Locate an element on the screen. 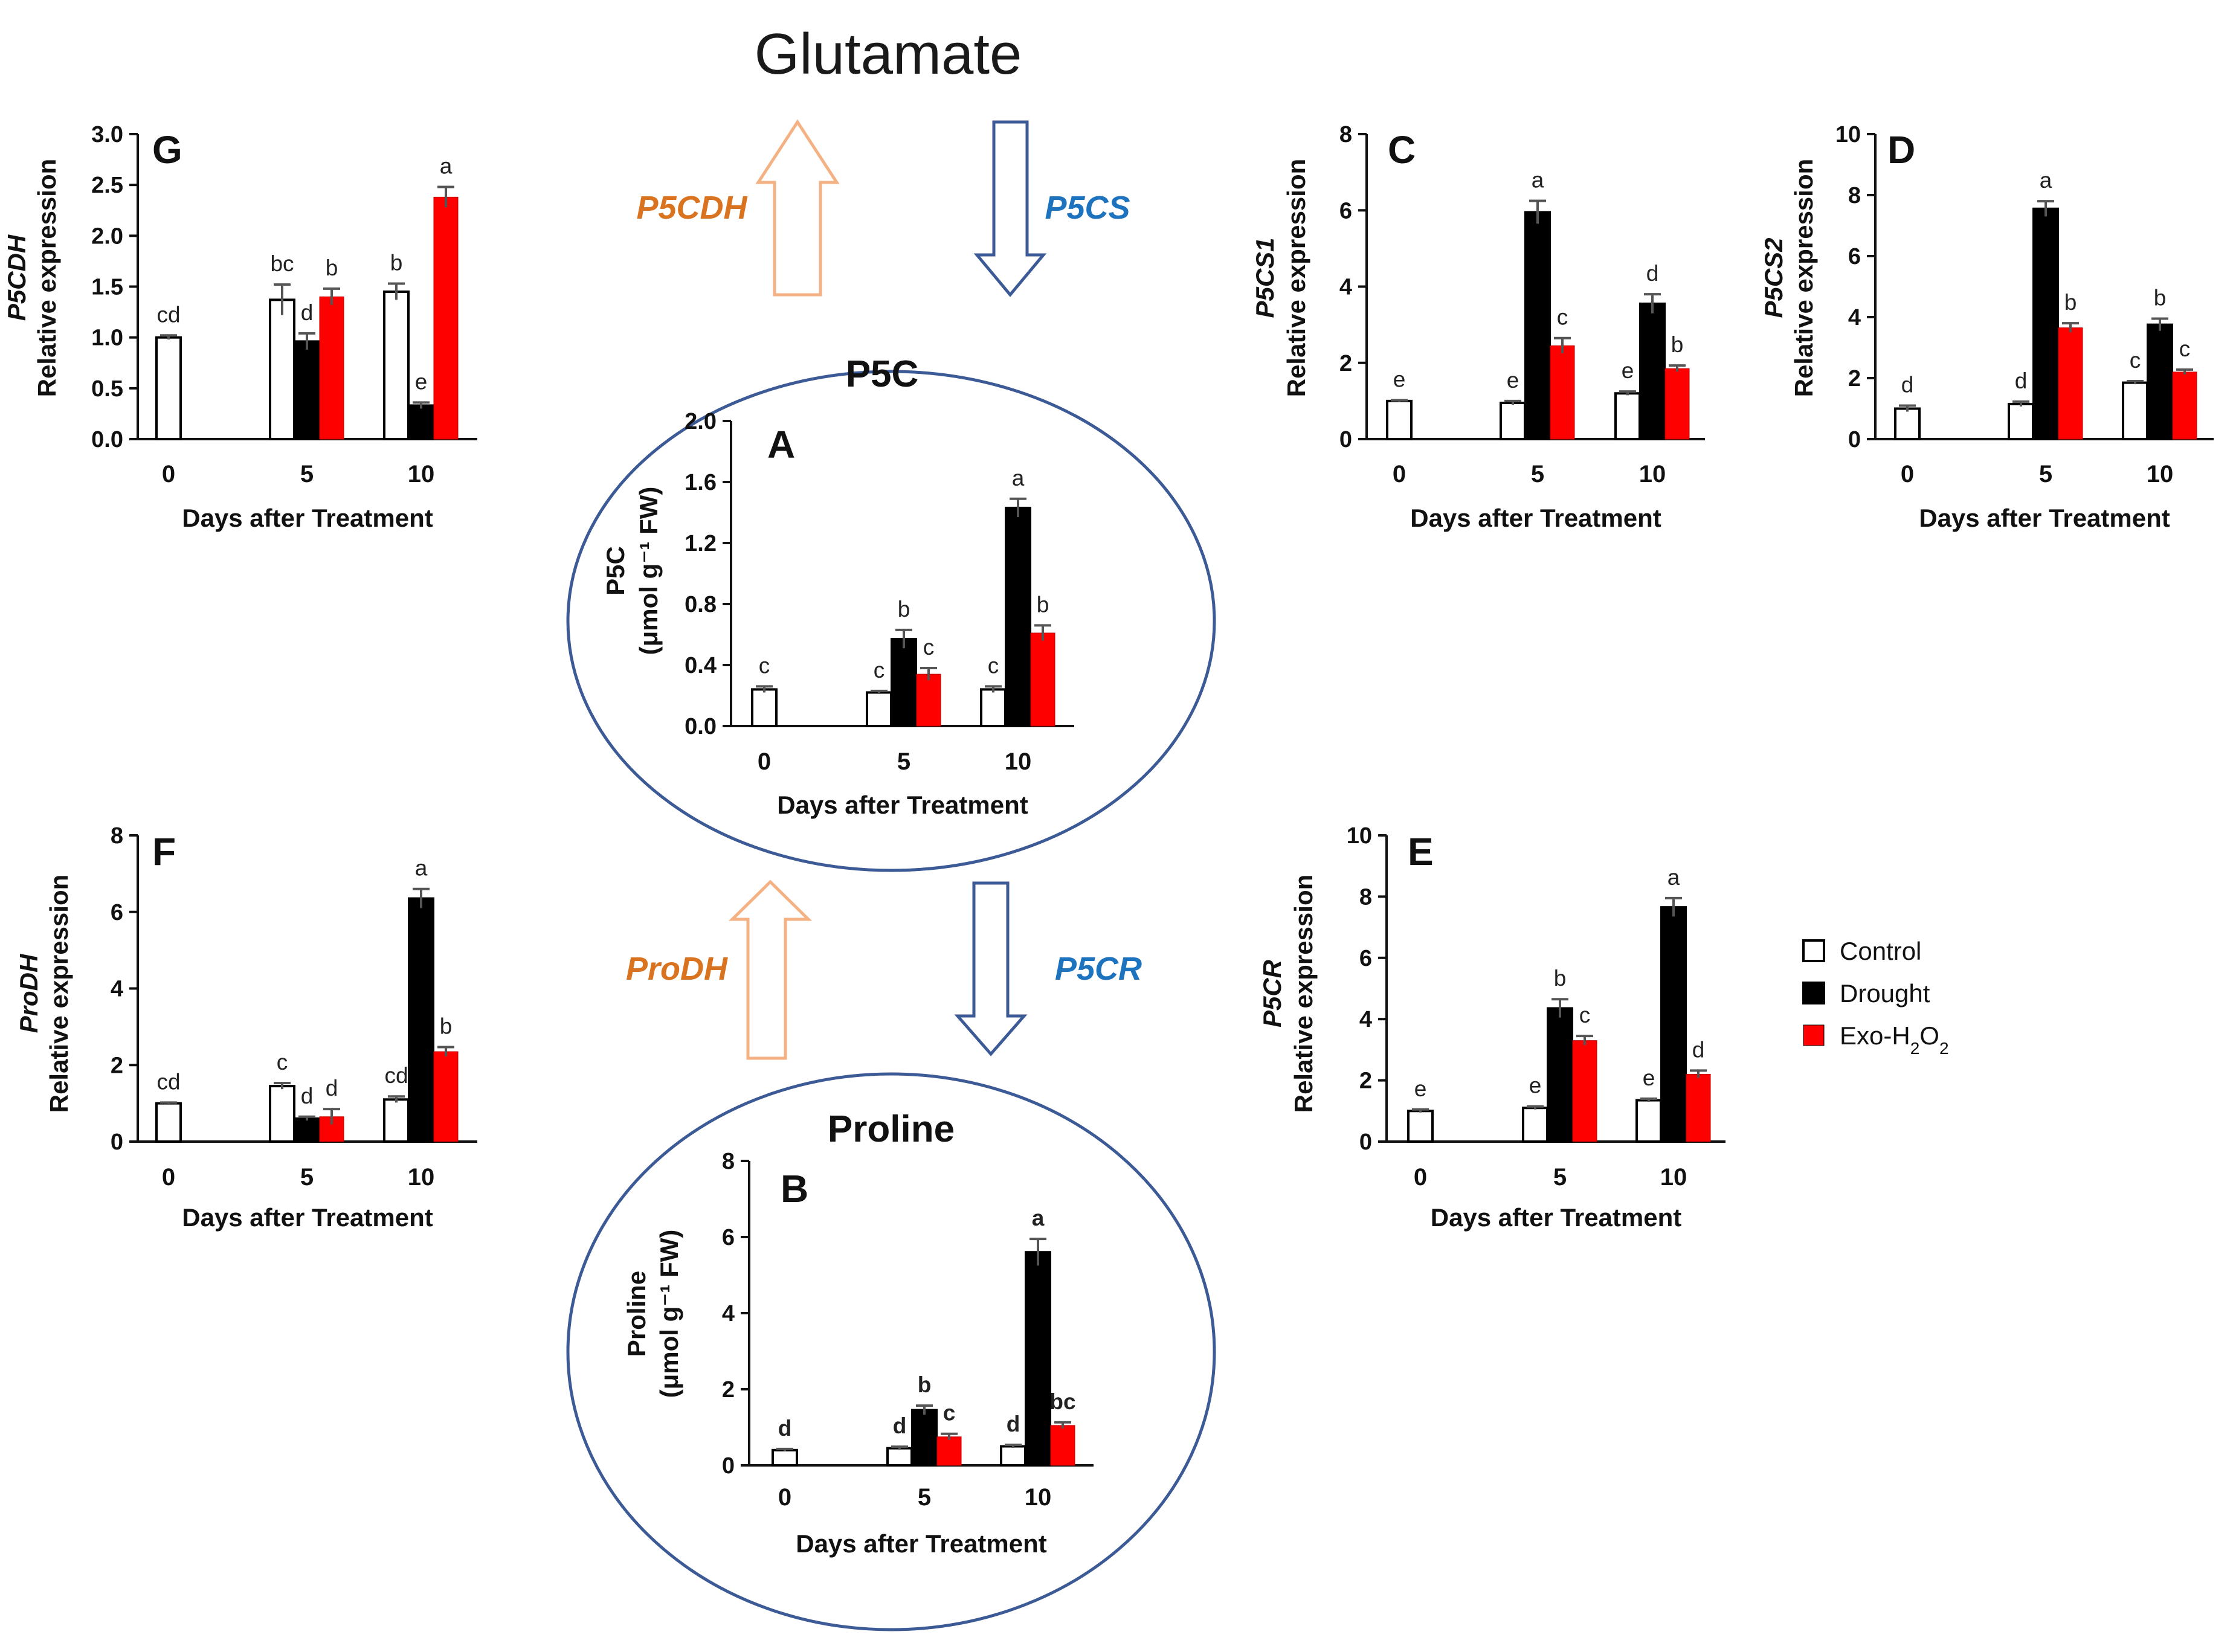 The width and height of the screenshot is (2233, 1652). y-axis-title-gene: P5CS2 is located at coordinates (1773, 277).